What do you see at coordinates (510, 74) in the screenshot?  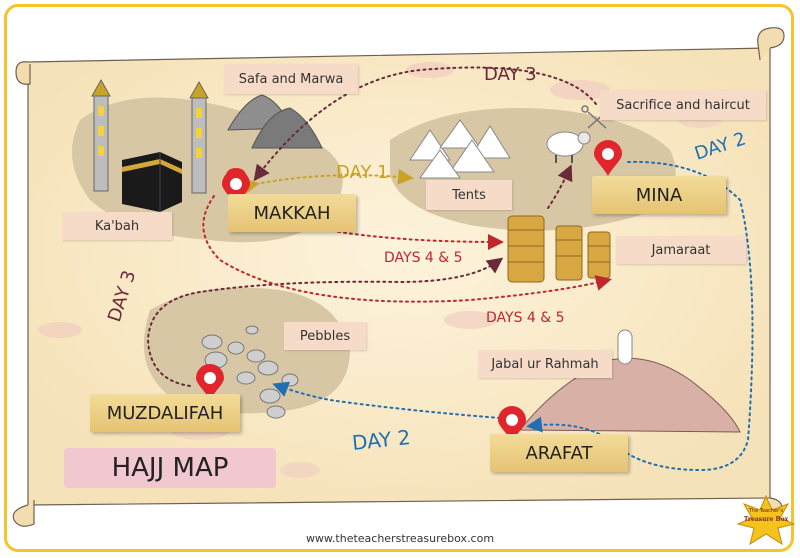 I see `day3-top-label: DAY 3` at bounding box center [510, 74].